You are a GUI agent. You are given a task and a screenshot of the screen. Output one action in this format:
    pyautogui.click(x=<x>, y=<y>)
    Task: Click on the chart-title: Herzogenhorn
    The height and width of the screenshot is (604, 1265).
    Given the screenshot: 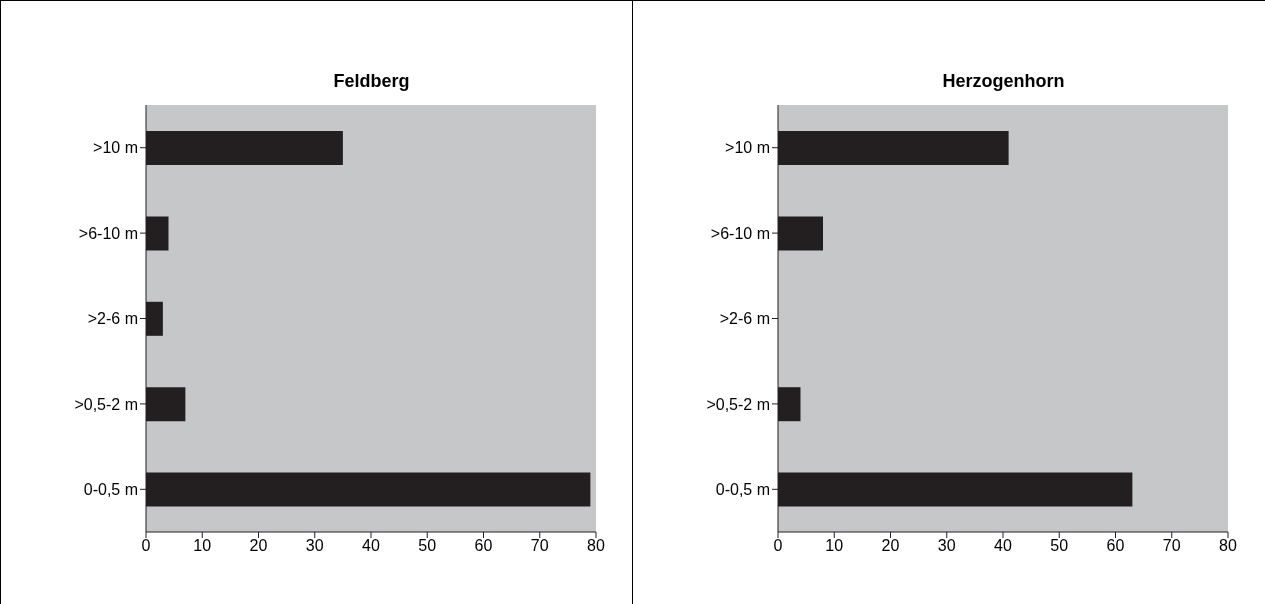 What is the action you would take?
    pyautogui.click(x=1003, y=81)
    